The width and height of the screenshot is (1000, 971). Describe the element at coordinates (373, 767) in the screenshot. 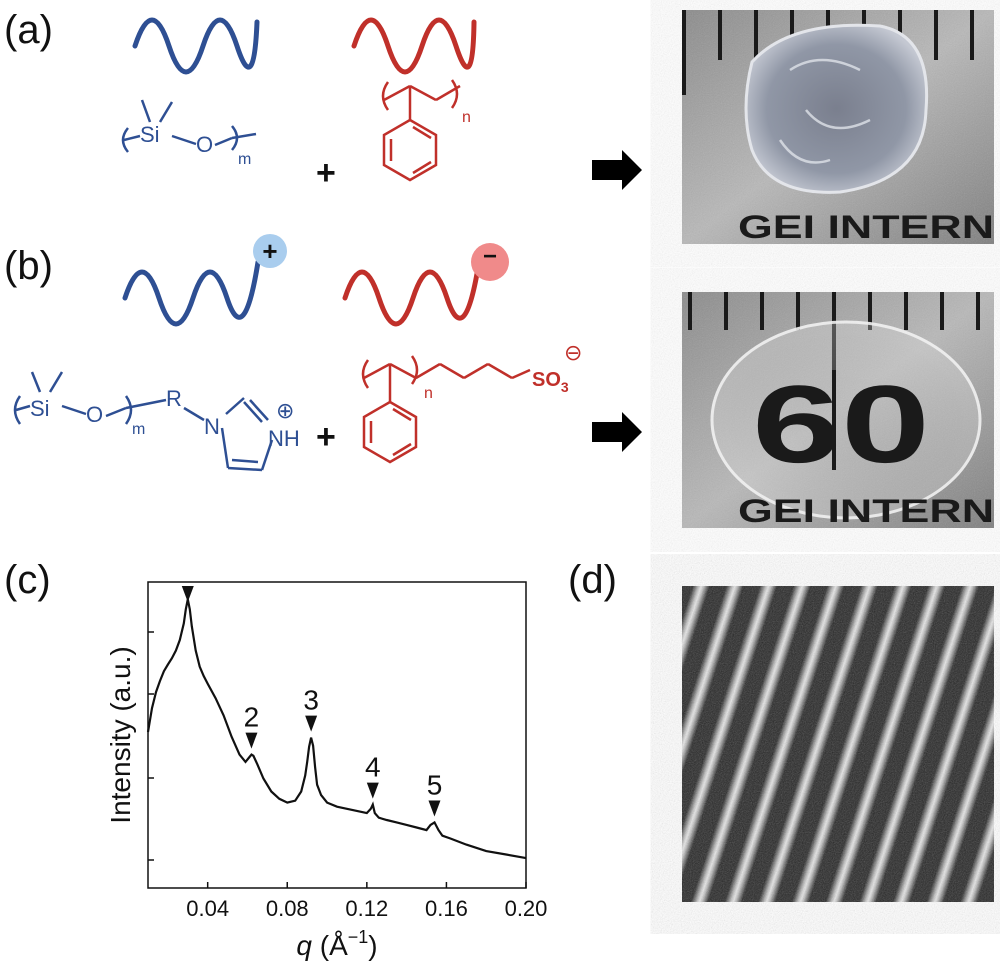

I see `peak-label: 4` at that location.